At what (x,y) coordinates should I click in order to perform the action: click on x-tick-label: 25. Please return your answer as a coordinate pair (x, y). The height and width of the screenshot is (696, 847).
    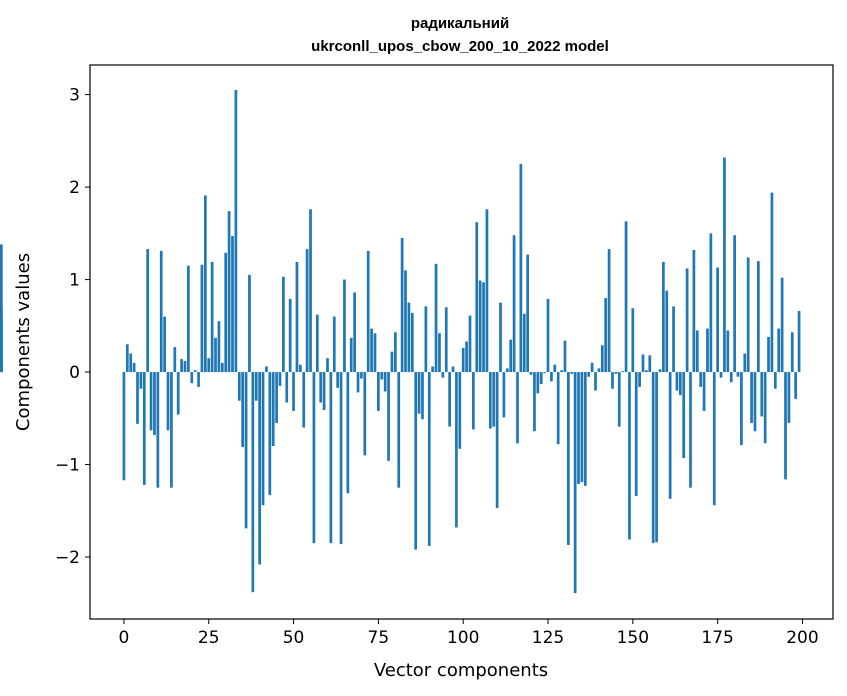
    Looking at the image, I should click on (209, 638).